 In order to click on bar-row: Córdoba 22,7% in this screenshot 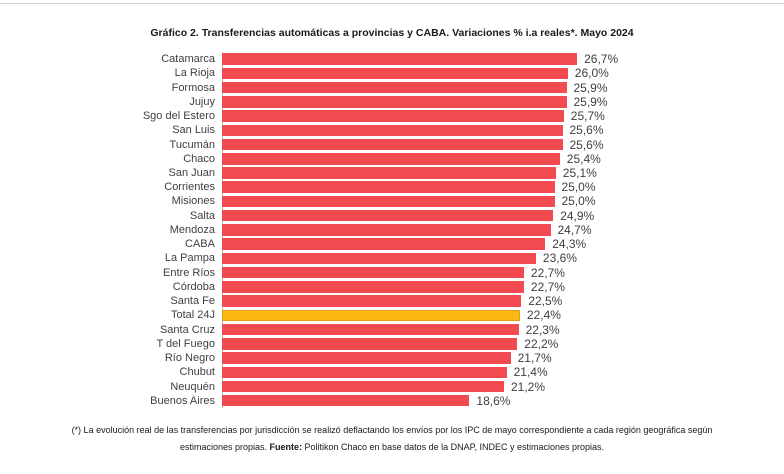, I will do `click(392, 286)`.